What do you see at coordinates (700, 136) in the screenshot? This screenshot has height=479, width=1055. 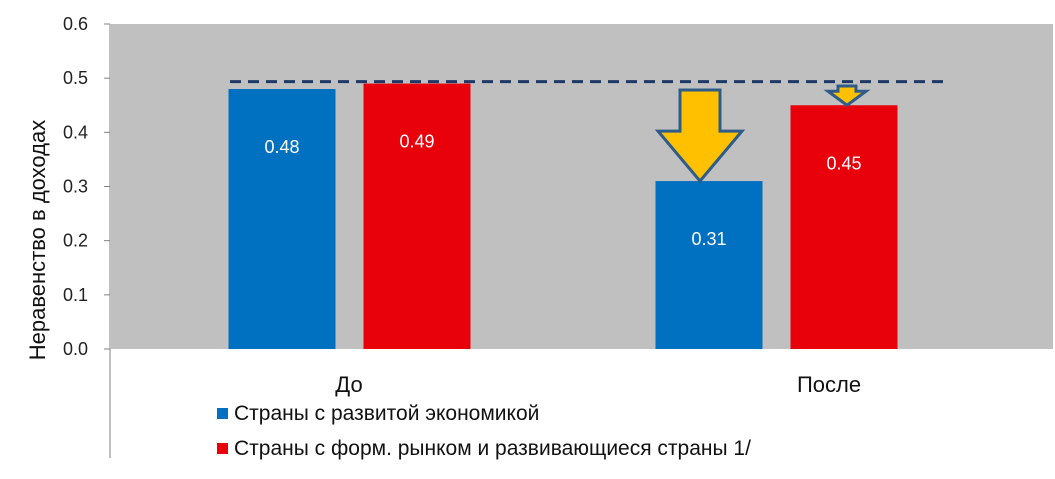 I see `down-arrow-big-icon` at bounding box center [700, 136].